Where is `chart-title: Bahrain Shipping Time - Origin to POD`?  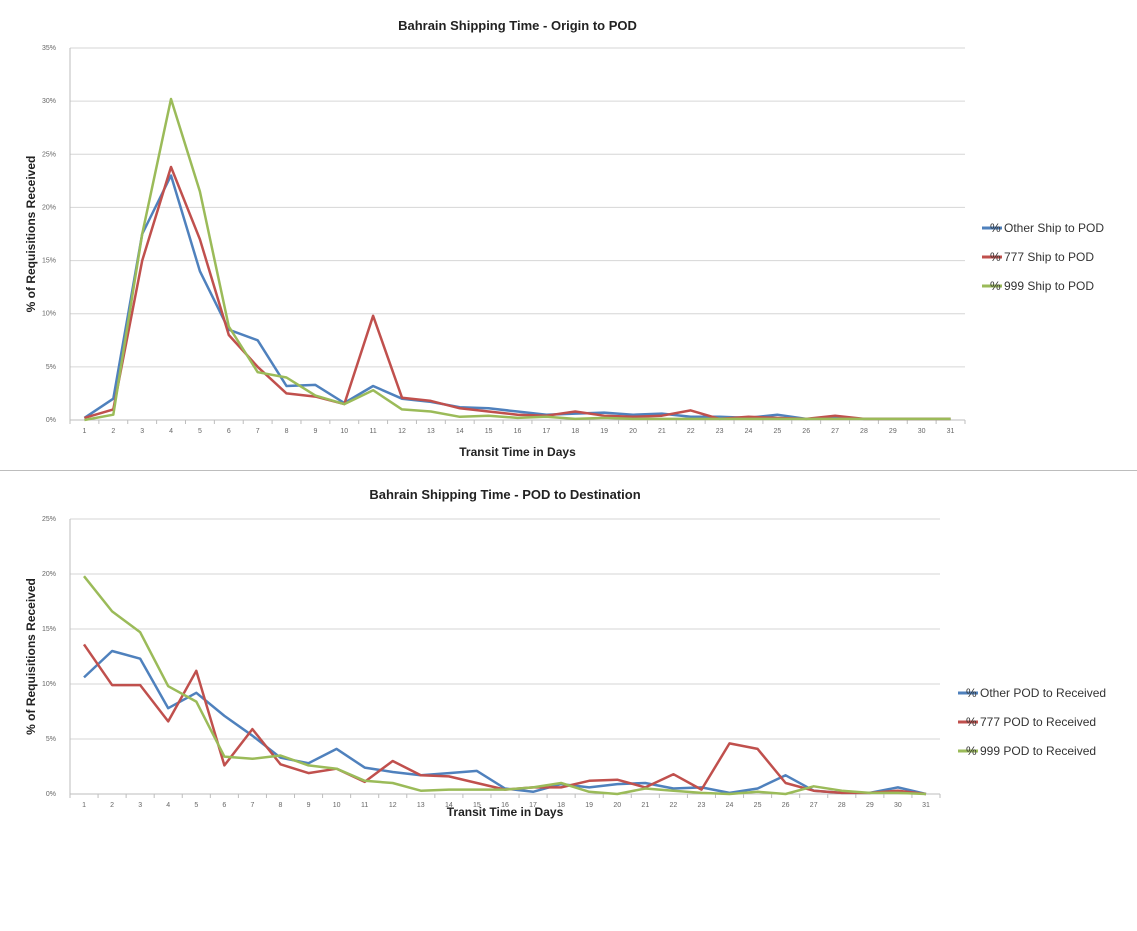 chart-title: Bahrain Shipping Time - Origin to POD is located at coordinates (517, 25).